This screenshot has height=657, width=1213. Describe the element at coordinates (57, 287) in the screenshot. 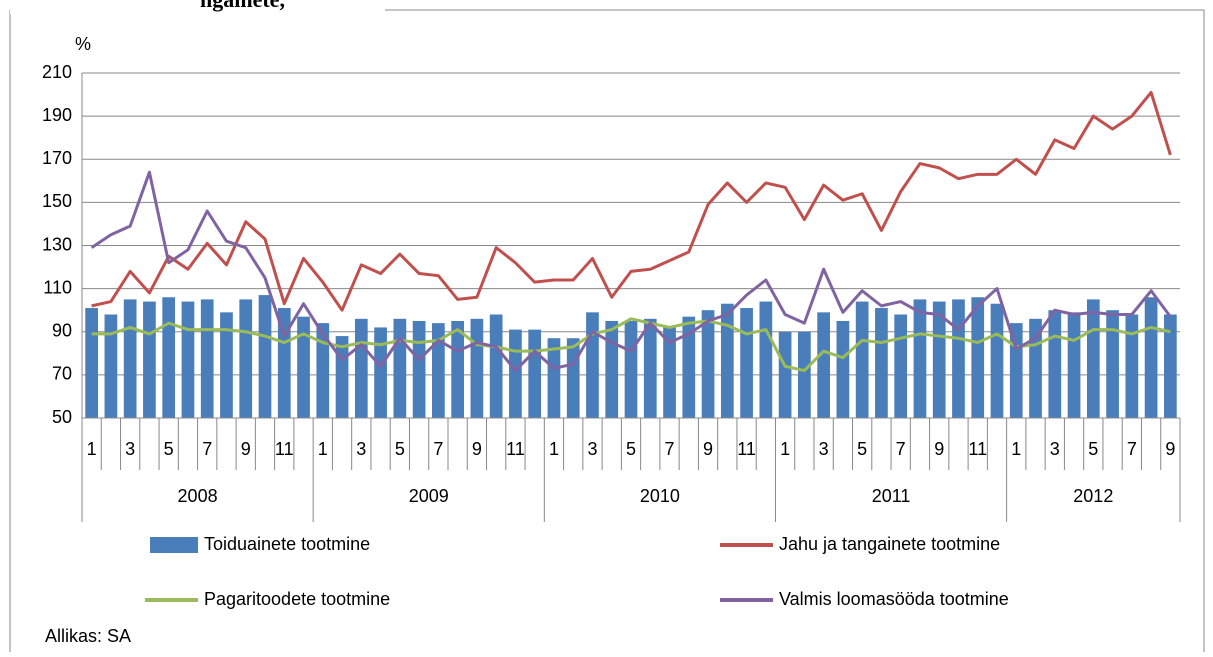

I see `y-tick-label: 110` at that location.